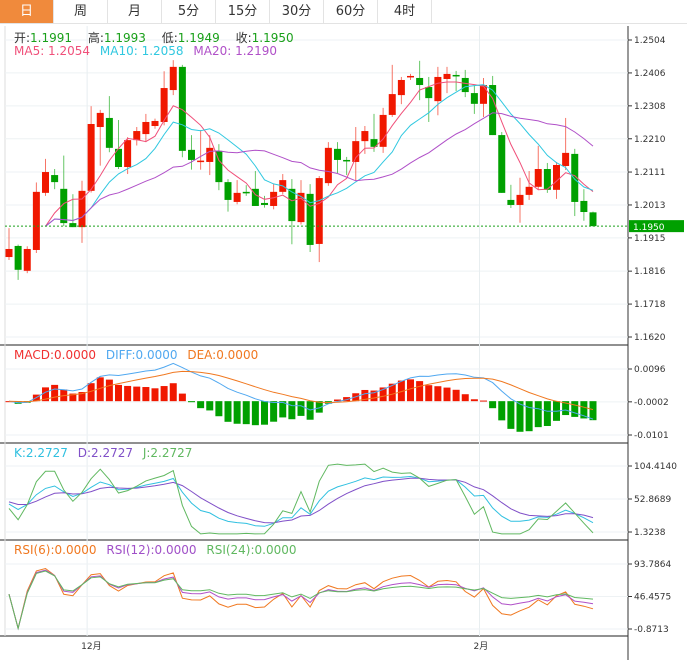 Image resolution: width=687 pixels, height=667 pixels. What do you see at coordinates (650, 305) in the screenshot?
I see `price-tick-label: 1.1718` at bounding box center [650, 305].